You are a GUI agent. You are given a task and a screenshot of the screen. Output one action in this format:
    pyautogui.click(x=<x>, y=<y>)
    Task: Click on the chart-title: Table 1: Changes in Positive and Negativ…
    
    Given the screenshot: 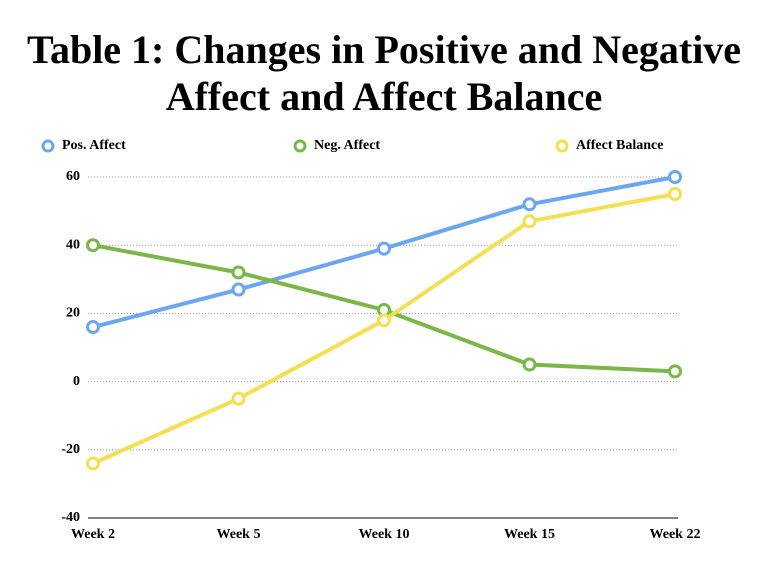 What is the action you would take?
    pyautogui.click(x=384, y=73)
    